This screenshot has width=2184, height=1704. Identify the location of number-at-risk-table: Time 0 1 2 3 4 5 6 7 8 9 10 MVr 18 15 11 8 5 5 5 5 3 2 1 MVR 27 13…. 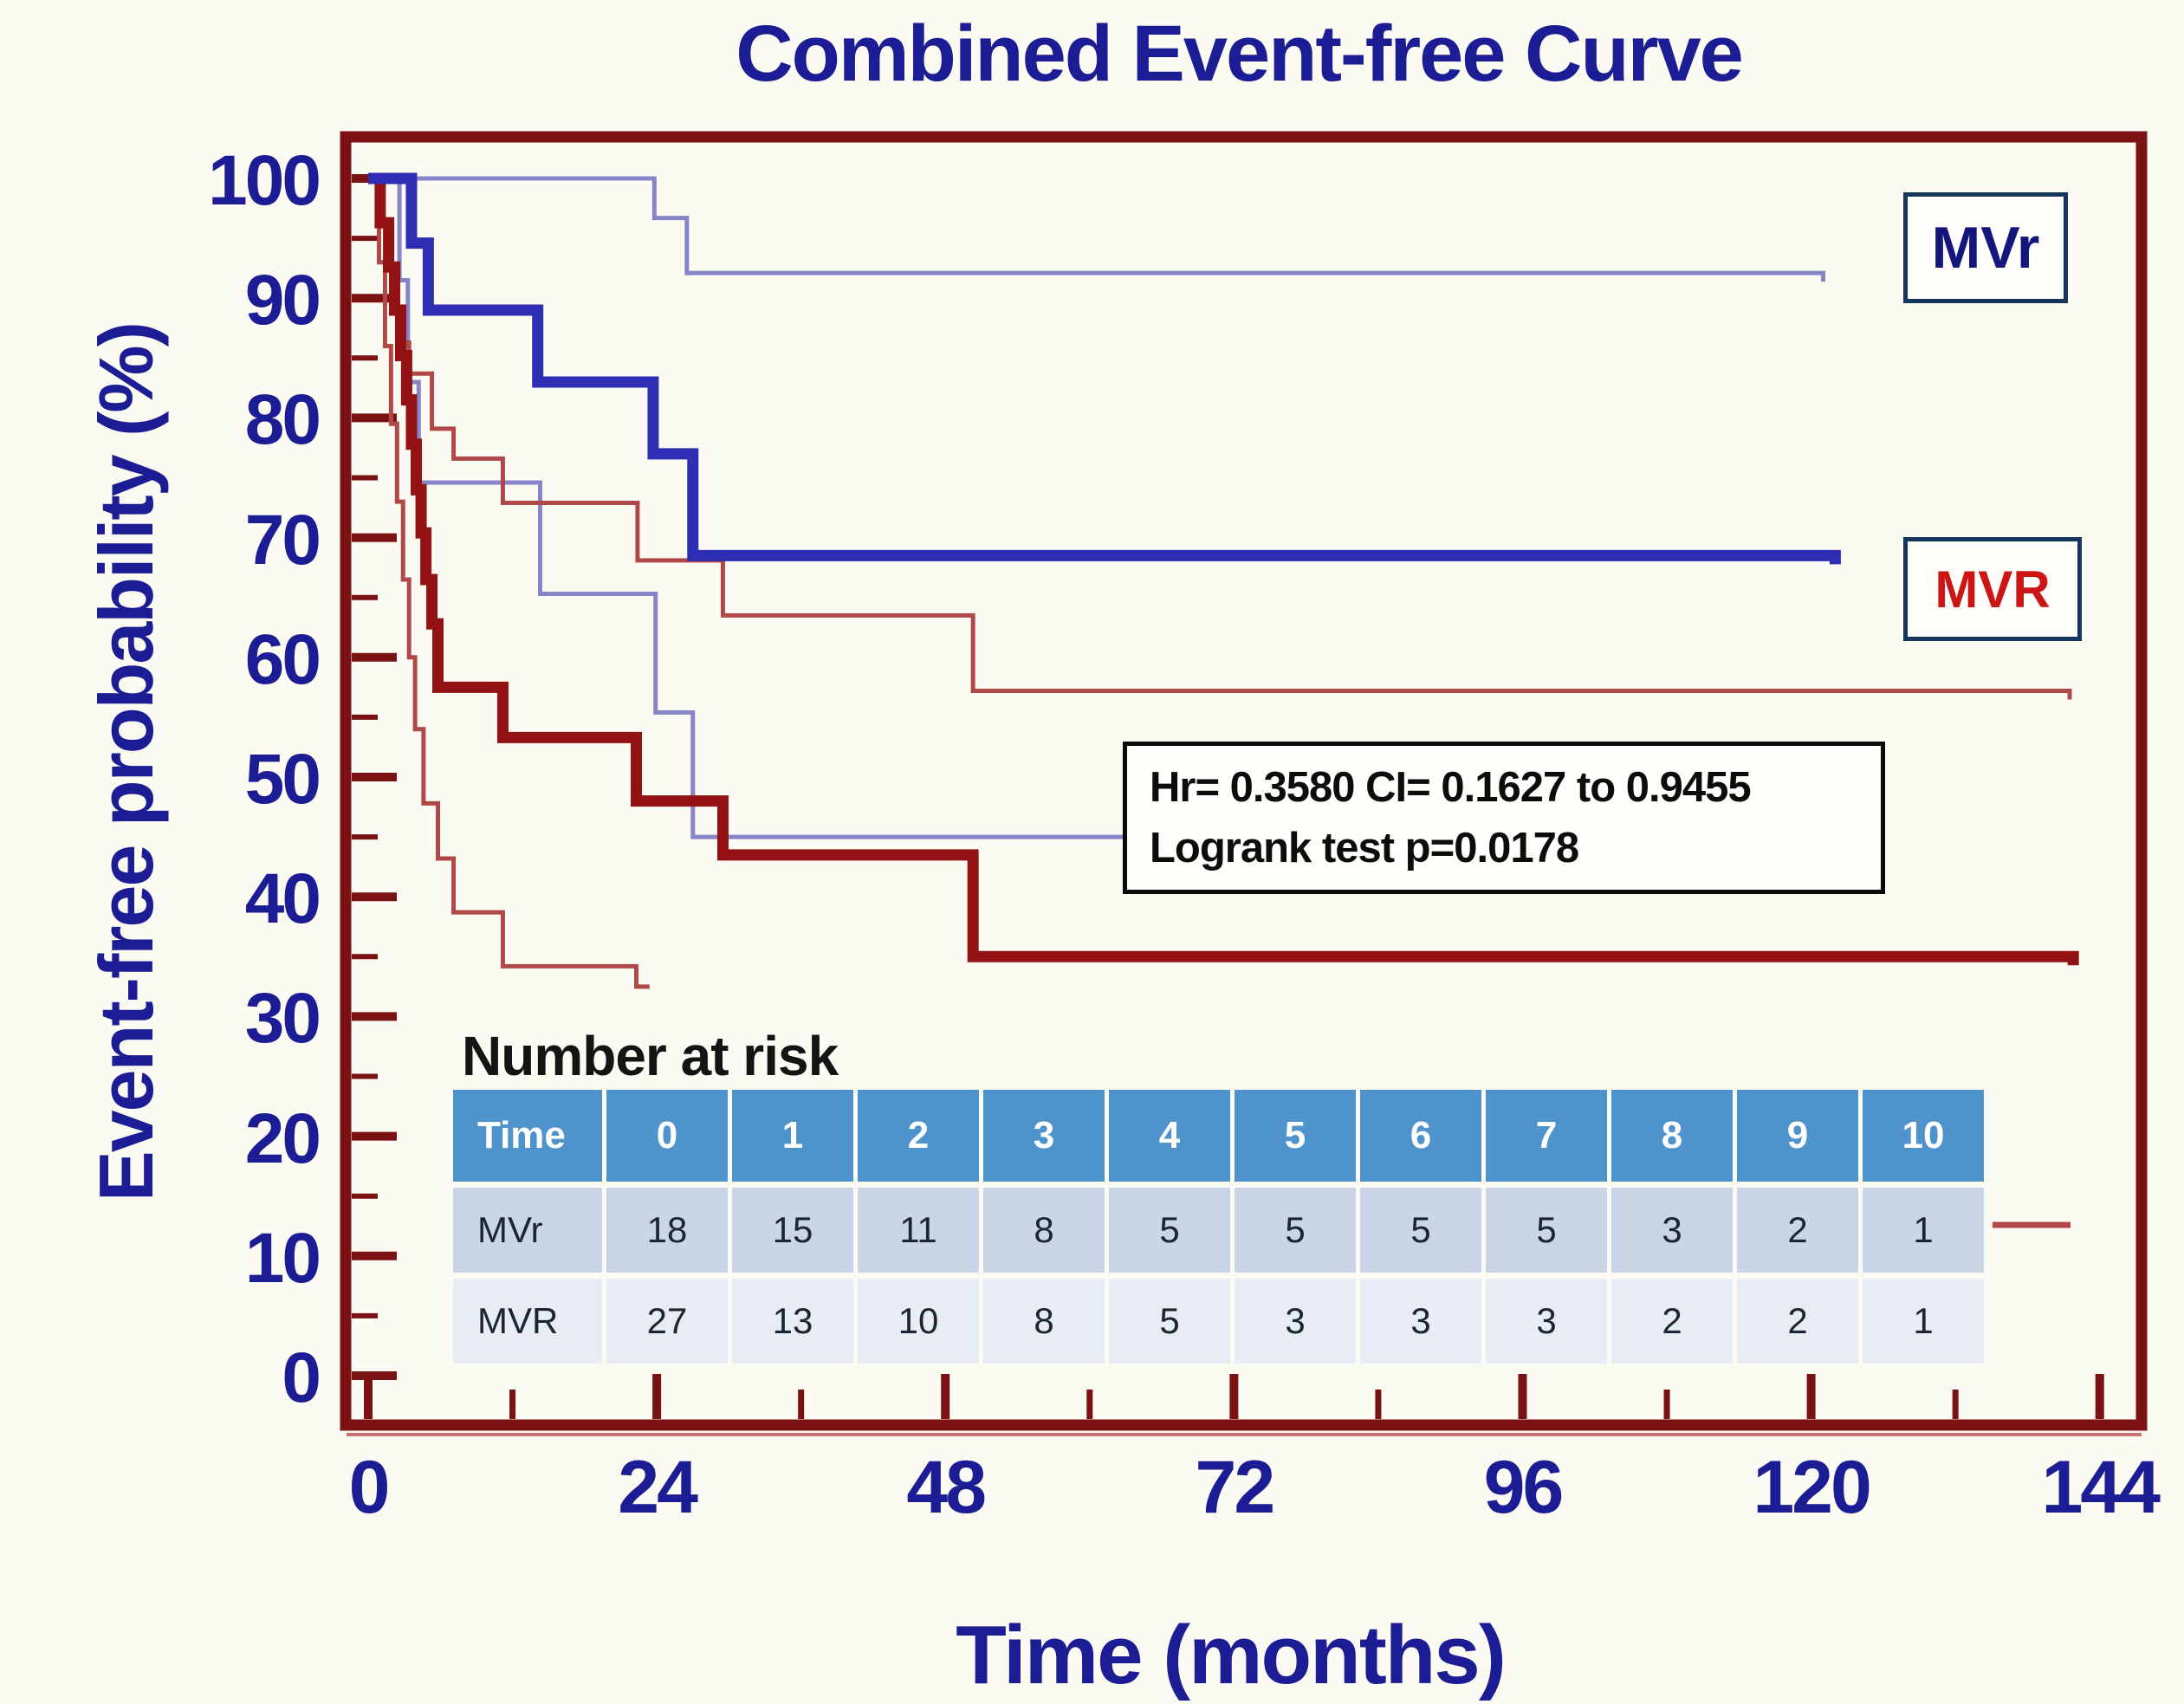
(1218, 1230).